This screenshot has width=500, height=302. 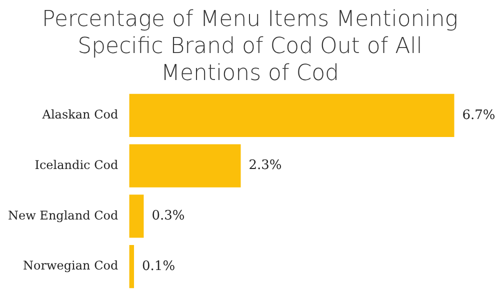 What do you see at coordinates (479, 115) in the screenshot?
I see `data-label: 6.7%` at bounding box center [479, 115].